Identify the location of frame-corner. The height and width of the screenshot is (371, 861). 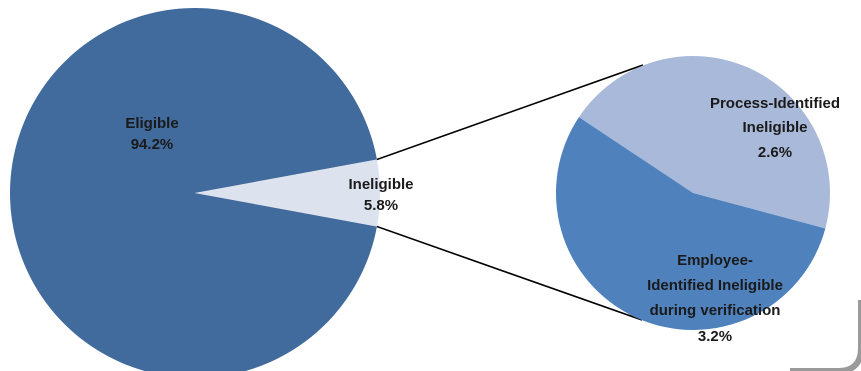
(825, 335).